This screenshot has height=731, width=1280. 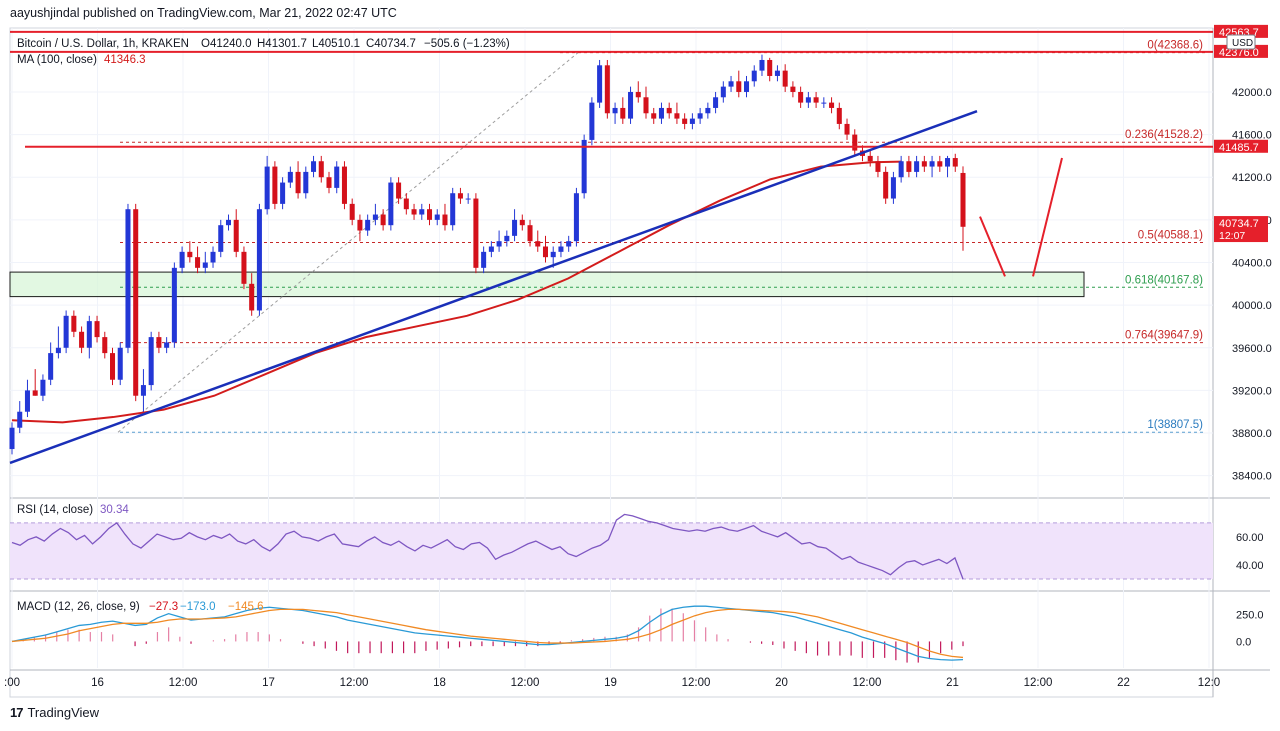 What do you see at coordinates (103, 44) in the screenshot?
I see `symbol-title: Bitcoin / U.S. Dollar, 1h, KRAKEN` at bounding box center [103, 44].